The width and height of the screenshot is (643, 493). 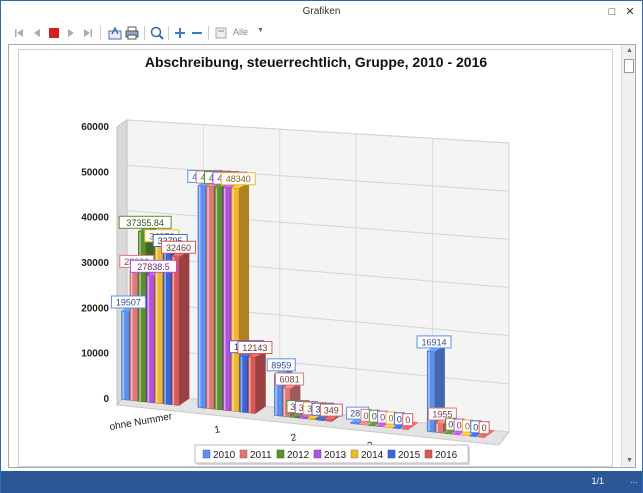 What do you see at coordinates (95, 127) in the screenshot?
I see `y-tick-label: 60000` at bounding box center [95, 127].